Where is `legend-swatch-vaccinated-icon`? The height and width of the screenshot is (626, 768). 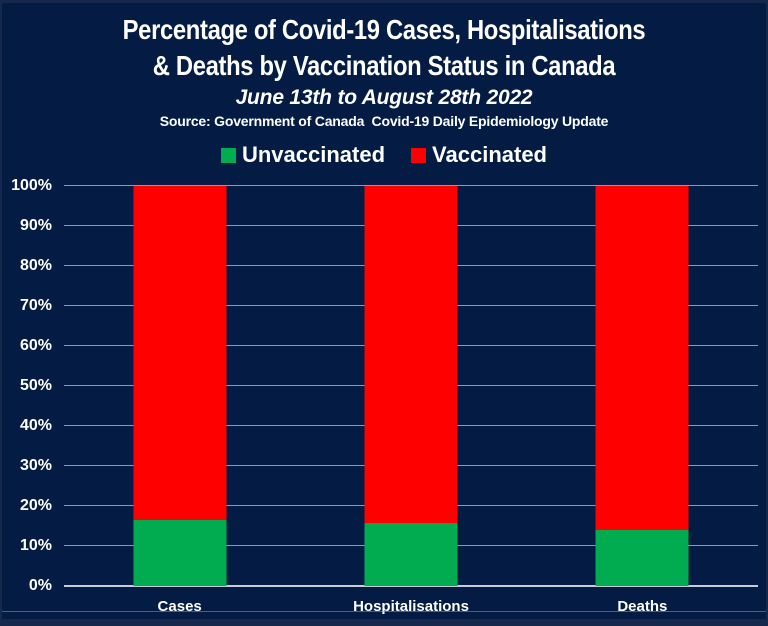
legend-swatch-vaccinated-icon is located at coordinates (419, 155).